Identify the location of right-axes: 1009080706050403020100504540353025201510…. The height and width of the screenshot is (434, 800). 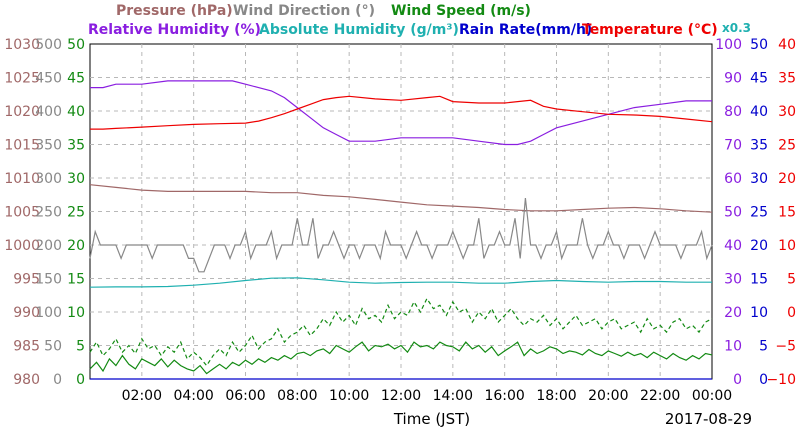
(755, 212).